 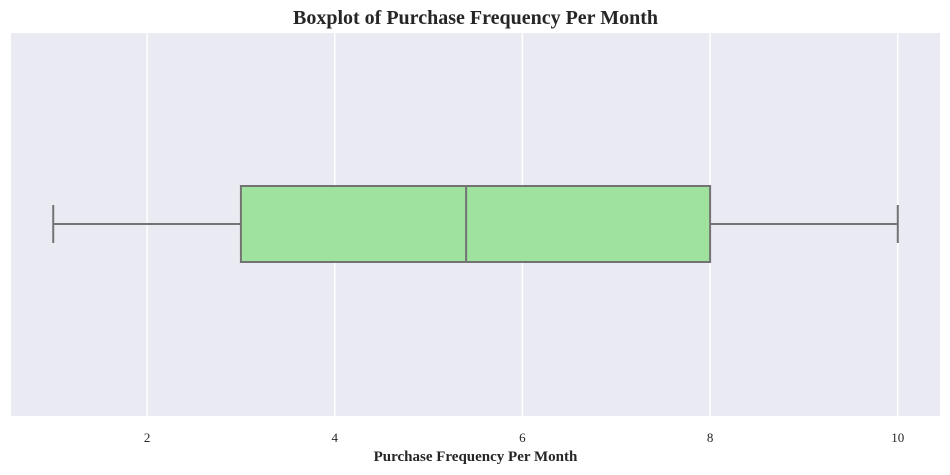 What do you see at coordinates (334, 437) in the screenshot?
I see `x-tick-label-4: 4` at bounding box center [334, 437].